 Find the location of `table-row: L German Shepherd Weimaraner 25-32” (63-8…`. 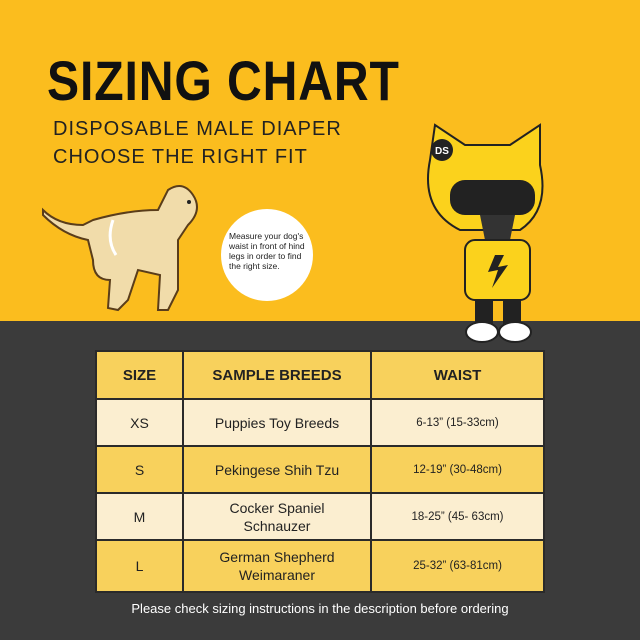

table-row: L German Shepherd Weimaraner 25-32” (63-8… is located at coordinates (320, 566).